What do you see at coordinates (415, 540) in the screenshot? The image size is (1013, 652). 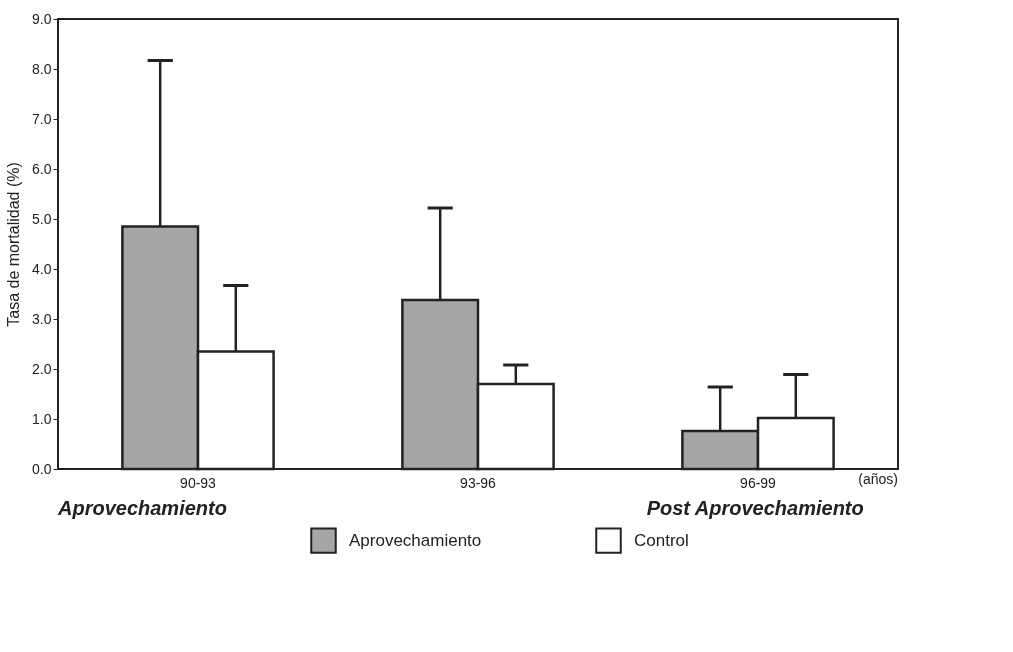 I see `legend-label: Aprovechamiento` at bounding box center [415, 540].